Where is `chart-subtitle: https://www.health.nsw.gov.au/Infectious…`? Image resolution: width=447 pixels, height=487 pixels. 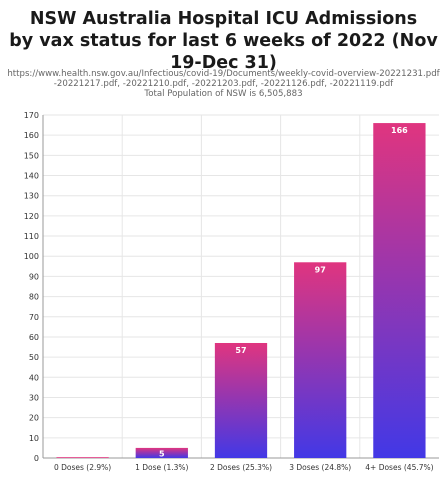 chart-subtitle: https://www.health.nsw.gov.au/Infectious… is located at coordinates (223, 84).